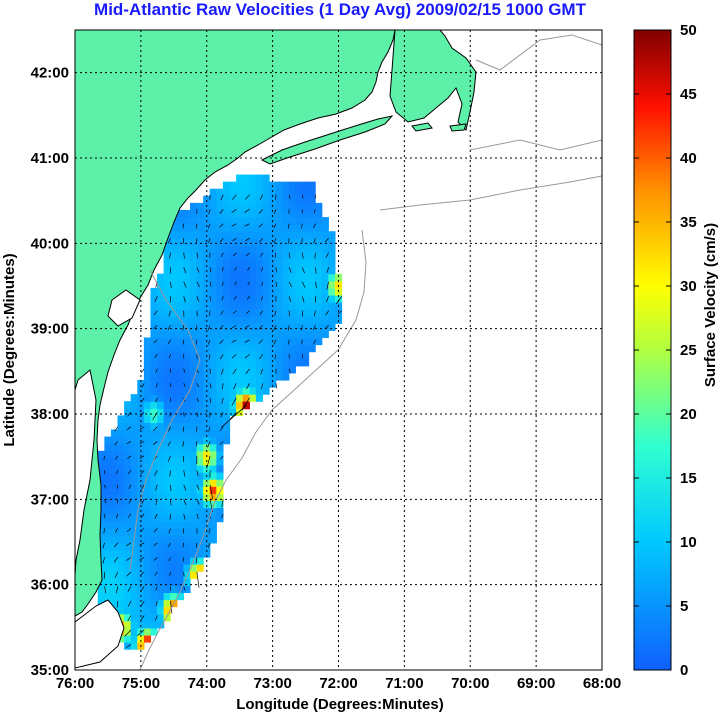 This screenshot has width=724, height=714. What do you see at coordinates (458, 127) in the screenshot?
I see `nantucket` at bounding box center [458, 127].